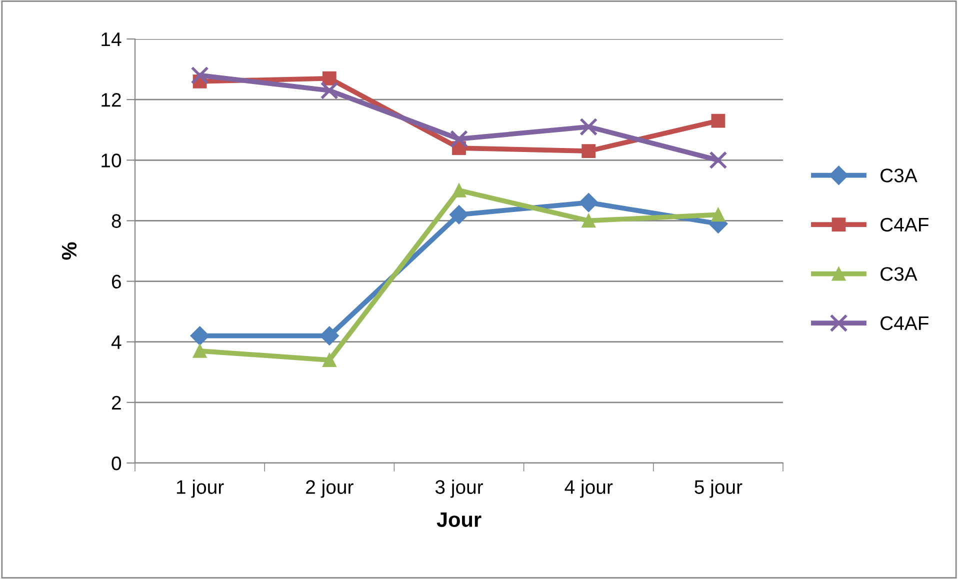 The height and width of the screenshot is (579, 958). What do you see at coordinates (459, 489) in the screenshot?
I see `x-tick-label: 3 jour` at bounding box center [459, 489].